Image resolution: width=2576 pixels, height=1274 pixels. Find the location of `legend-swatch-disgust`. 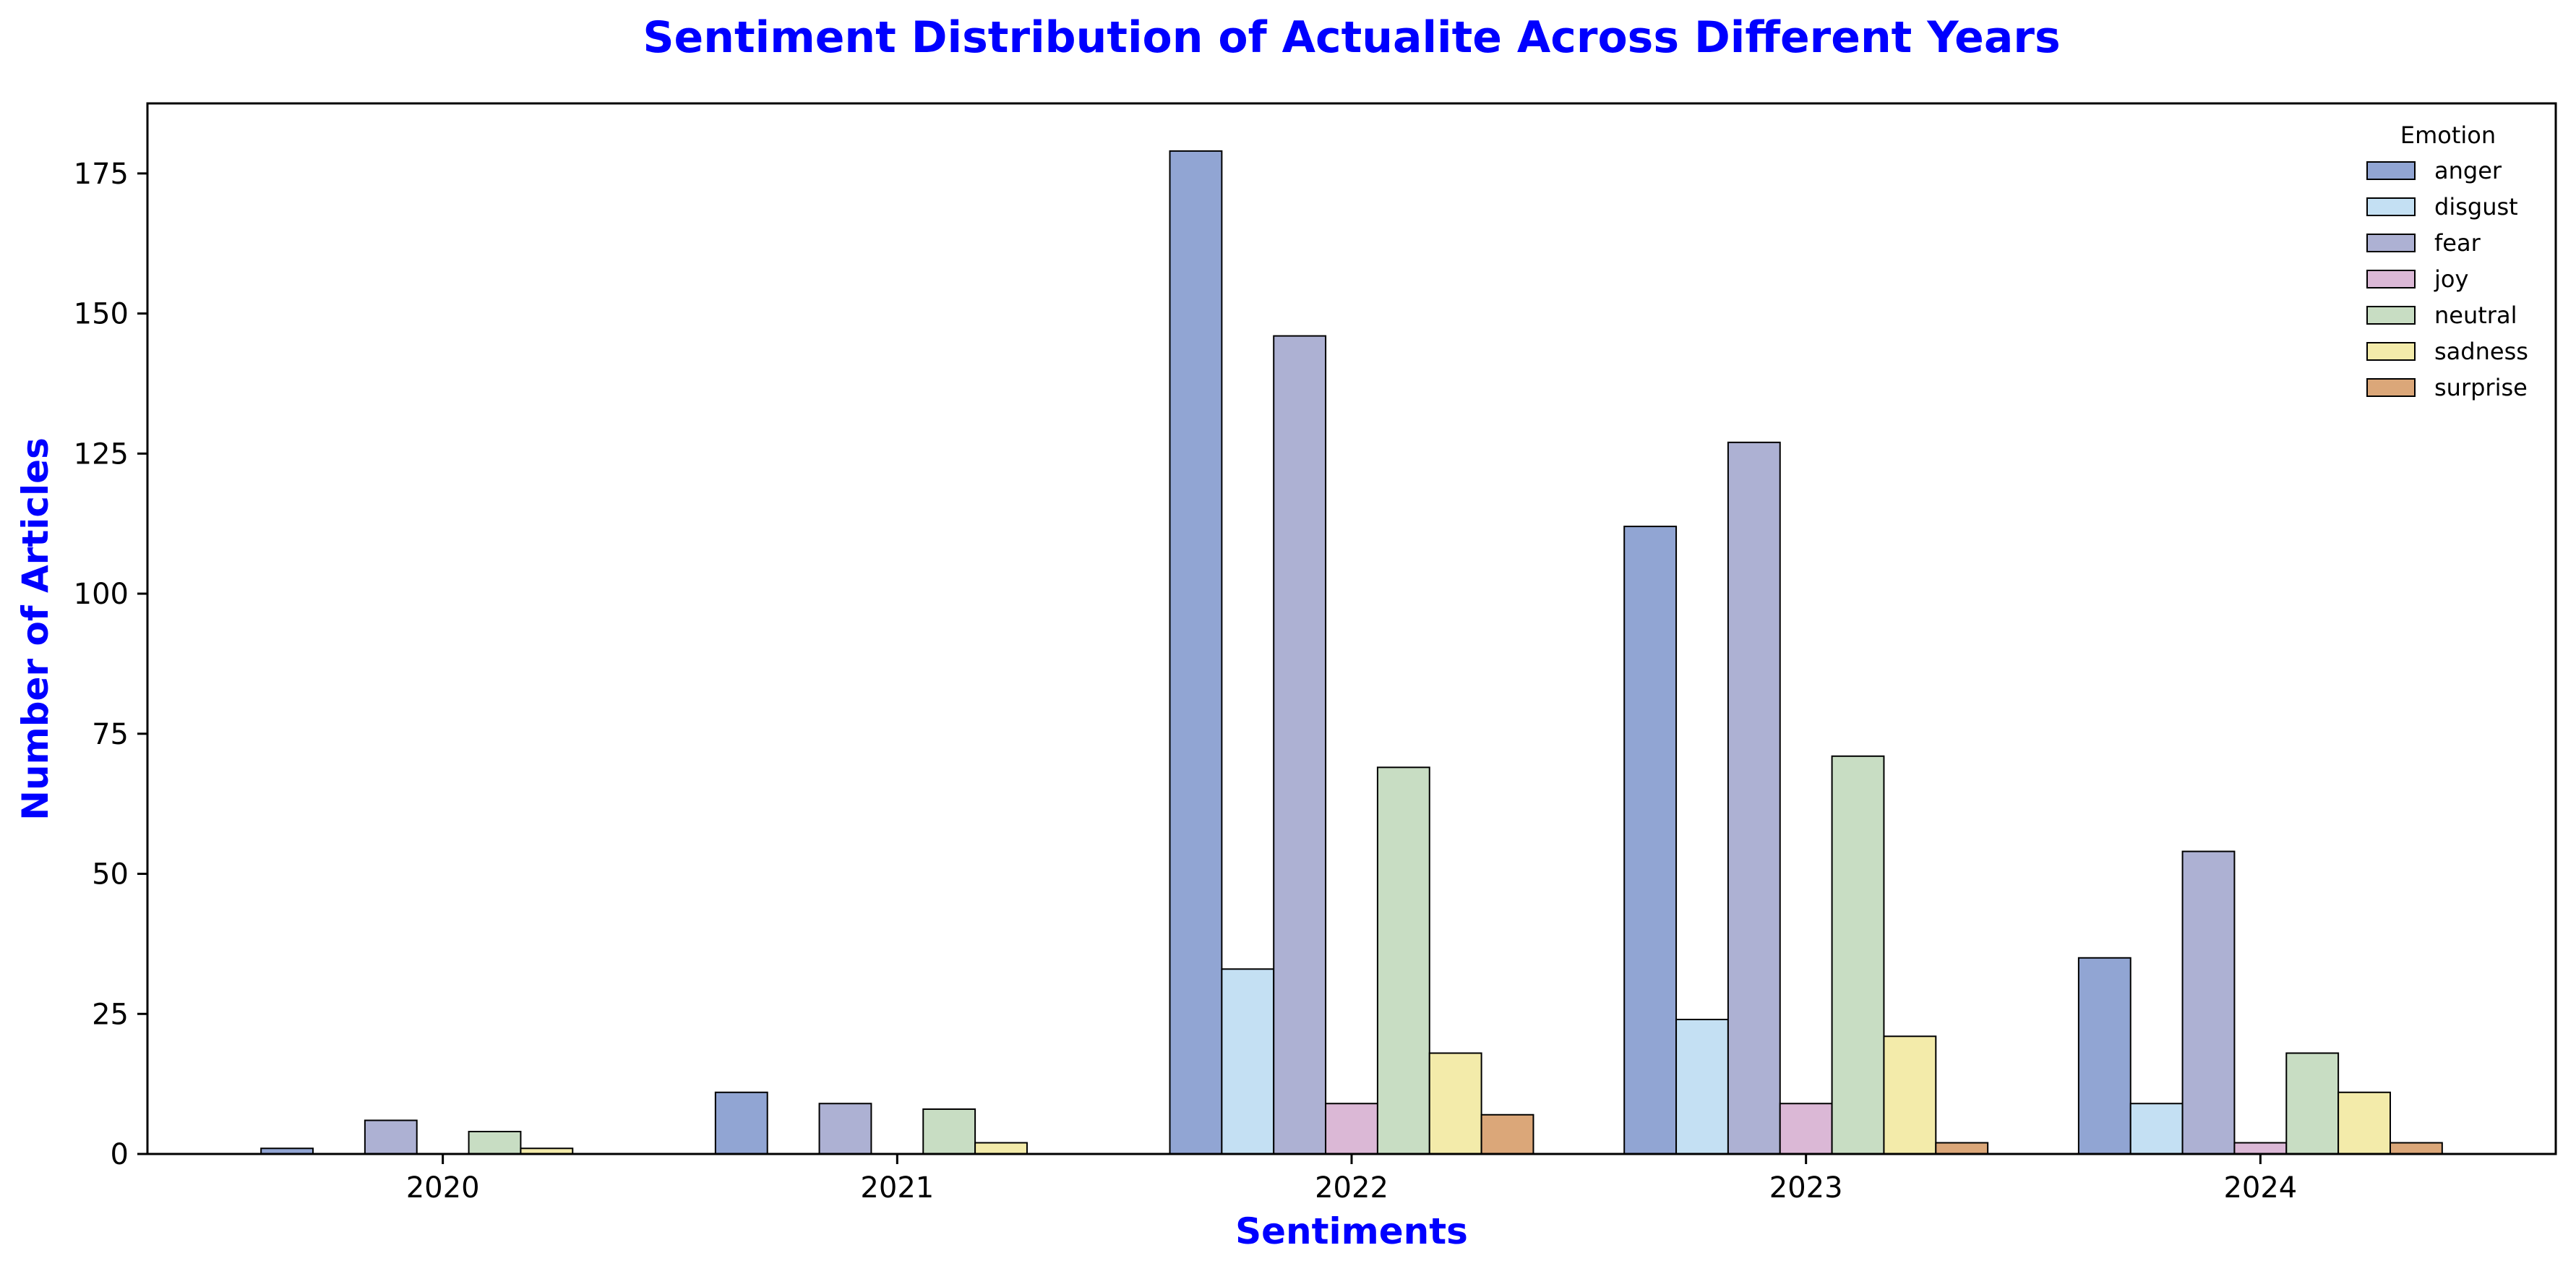

legend-swatch-disgust is located at coordinates (2391, 207).